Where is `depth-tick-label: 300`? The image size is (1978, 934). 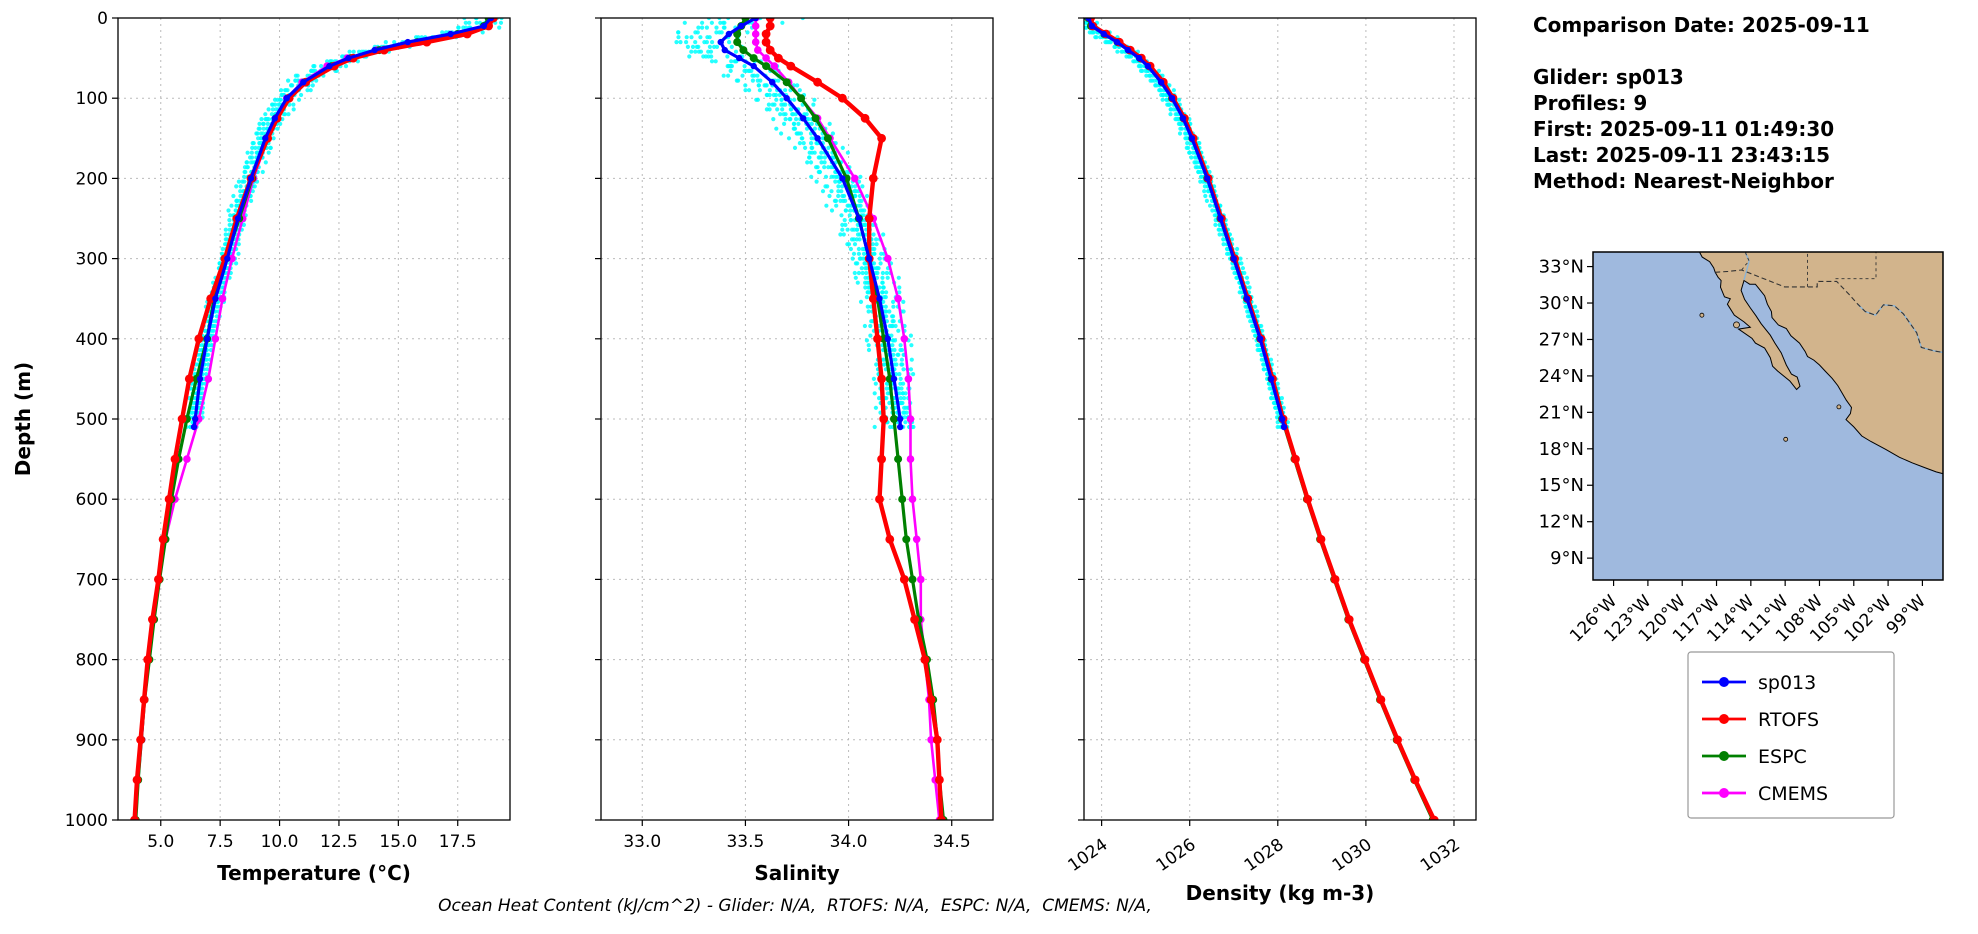
depth-tick-label: 300 is located at coordinates (92, 260).